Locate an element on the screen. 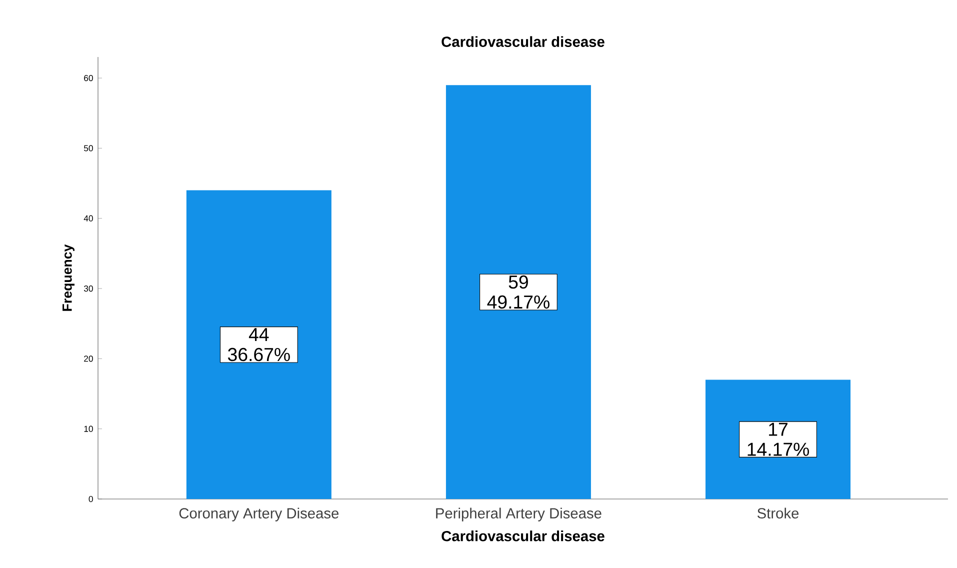 The image size is (957, 568). x-tick-label: Peripheral Artery Disease is located at coordinates (519, 515).